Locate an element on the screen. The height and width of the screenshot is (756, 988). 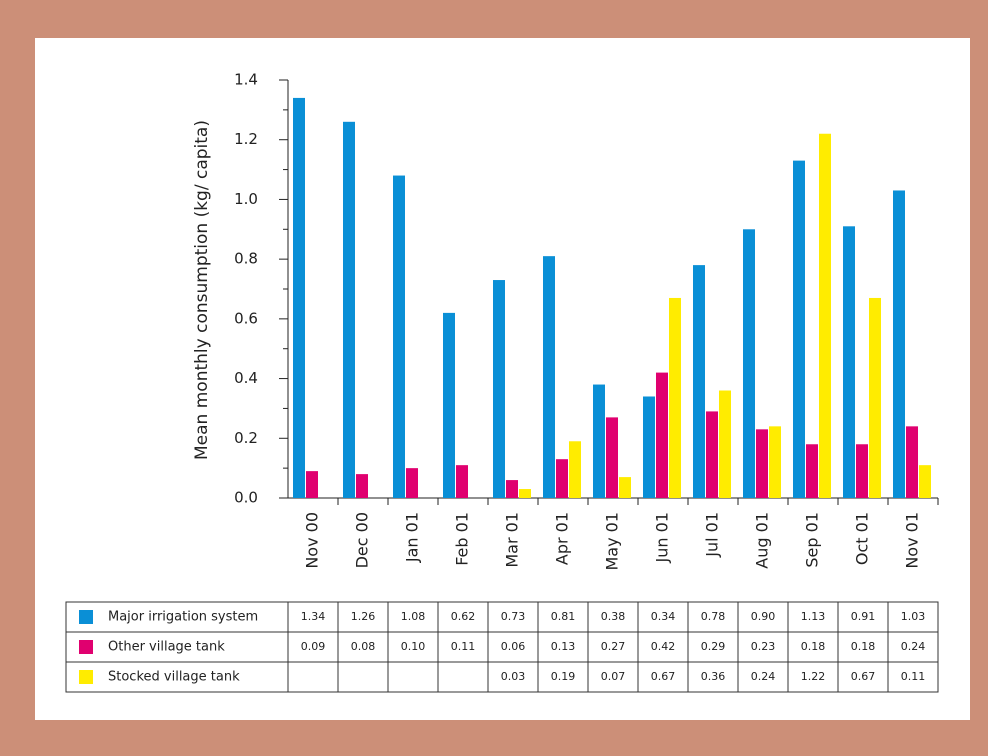
y-tick-label: 1.0 is located at coordinates (246, 199).